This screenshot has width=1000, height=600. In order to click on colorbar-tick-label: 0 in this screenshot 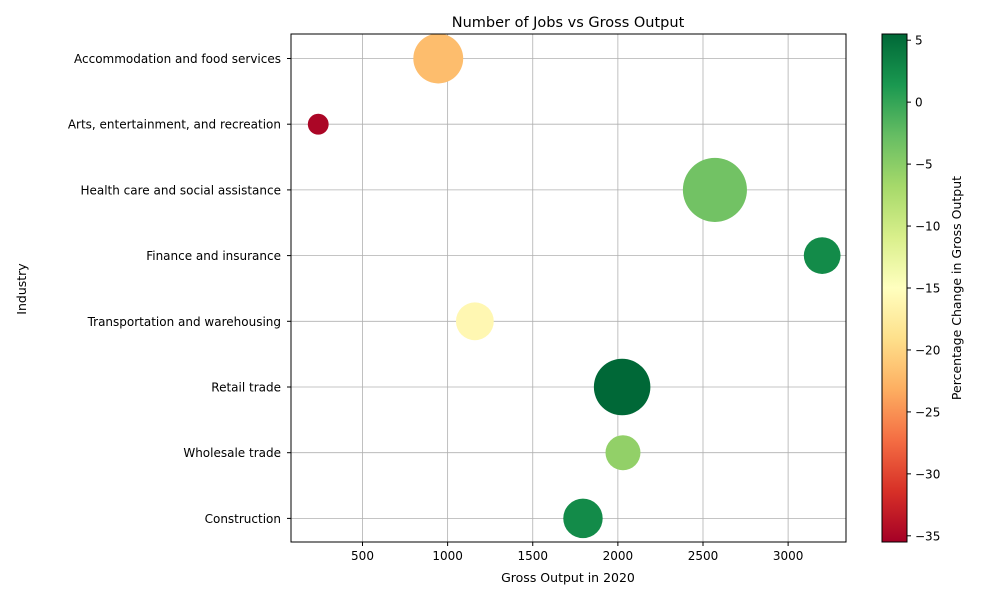, I will do `click(919, 103)`.